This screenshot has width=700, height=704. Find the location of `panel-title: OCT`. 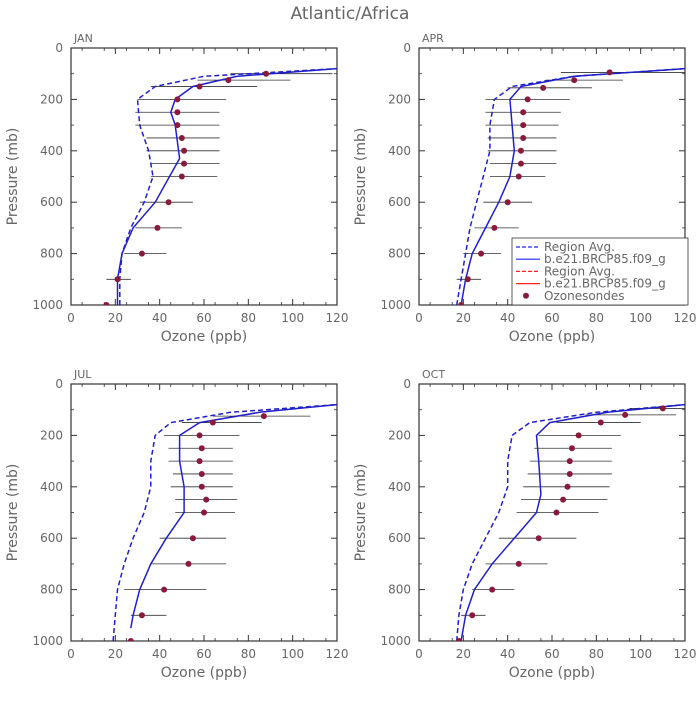

panel-title: OCT is located at coordinates (433, 374).